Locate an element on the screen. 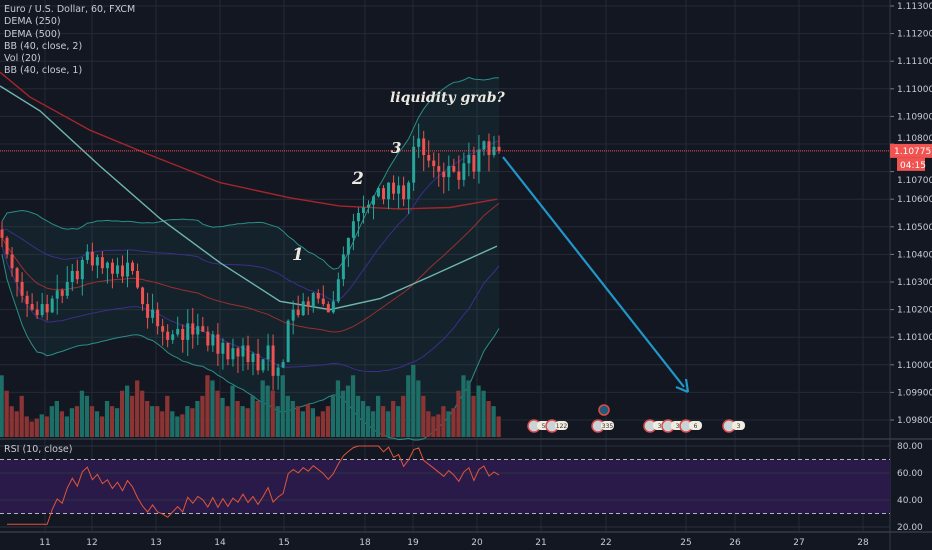 This screenshot has height=550, width=932. indicator-dema-500: DEMA (500) is located at coordinates (32, 34).